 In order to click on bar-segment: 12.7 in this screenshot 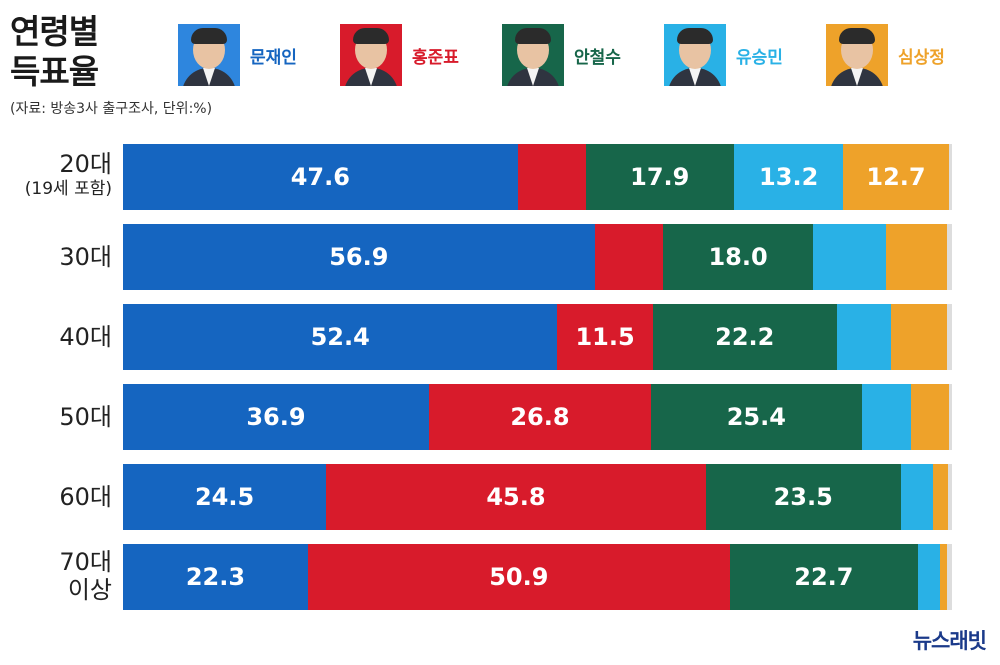, I will do `click(896, 177)`.